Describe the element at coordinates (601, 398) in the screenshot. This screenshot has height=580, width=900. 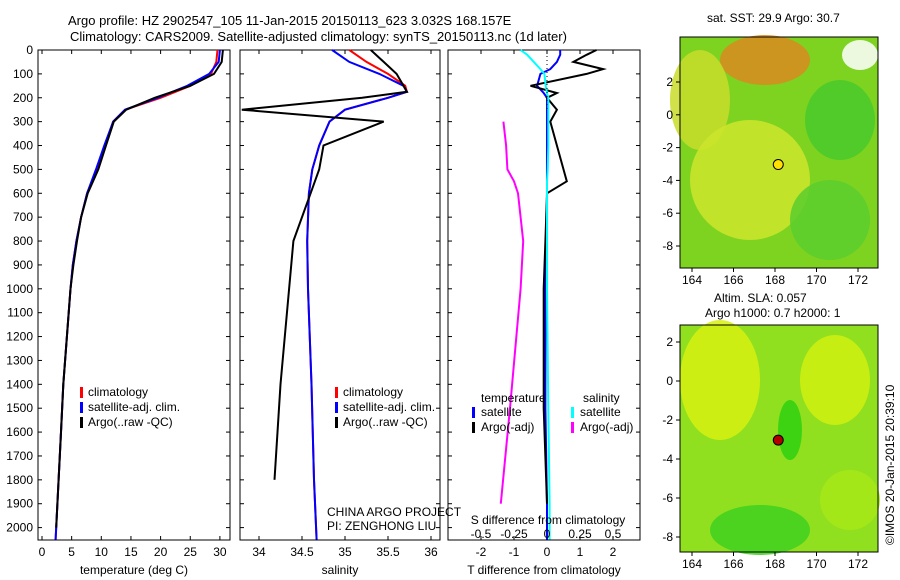
I see `legend-title-salinity: salinity` at that location.